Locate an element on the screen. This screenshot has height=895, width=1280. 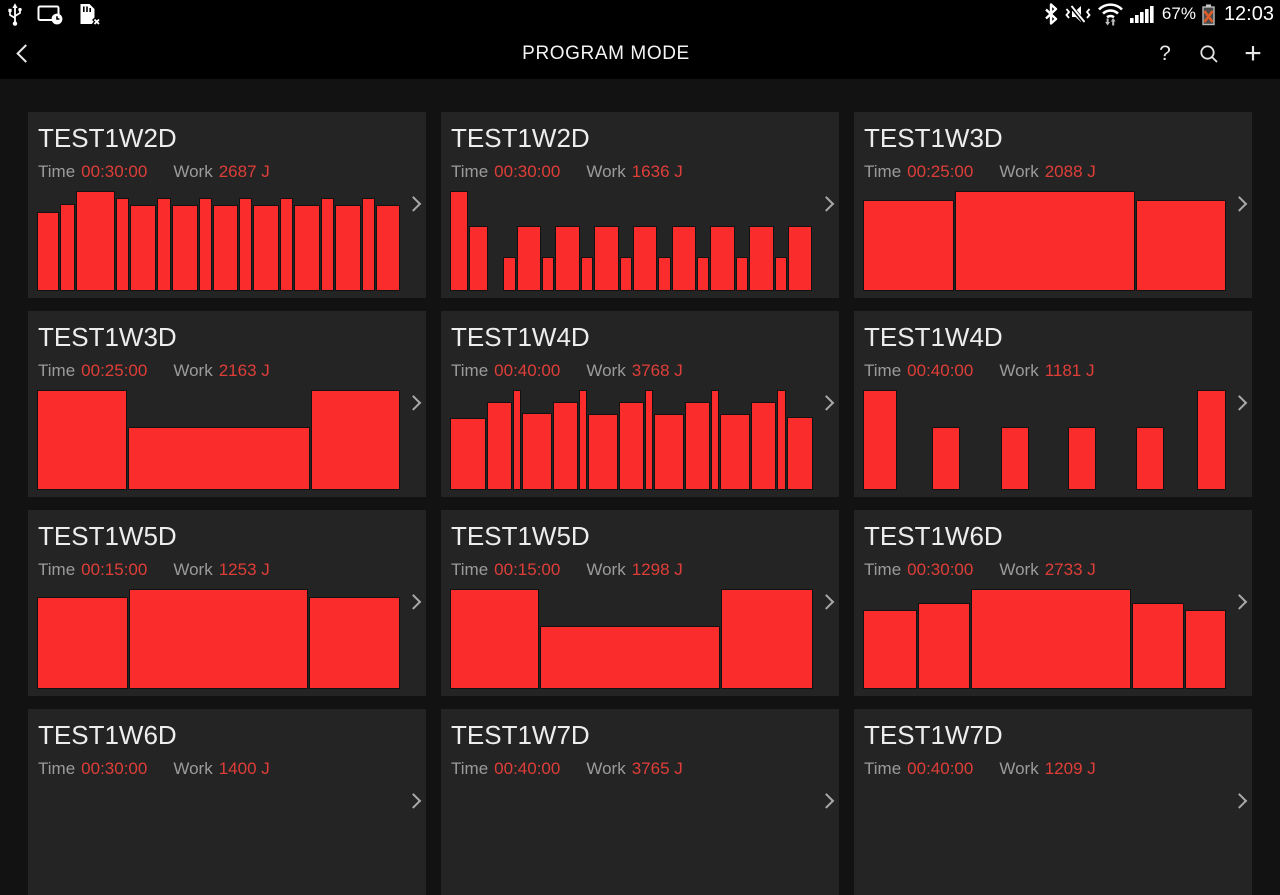
help-icon: ? is located at coordinates (1165, 53).